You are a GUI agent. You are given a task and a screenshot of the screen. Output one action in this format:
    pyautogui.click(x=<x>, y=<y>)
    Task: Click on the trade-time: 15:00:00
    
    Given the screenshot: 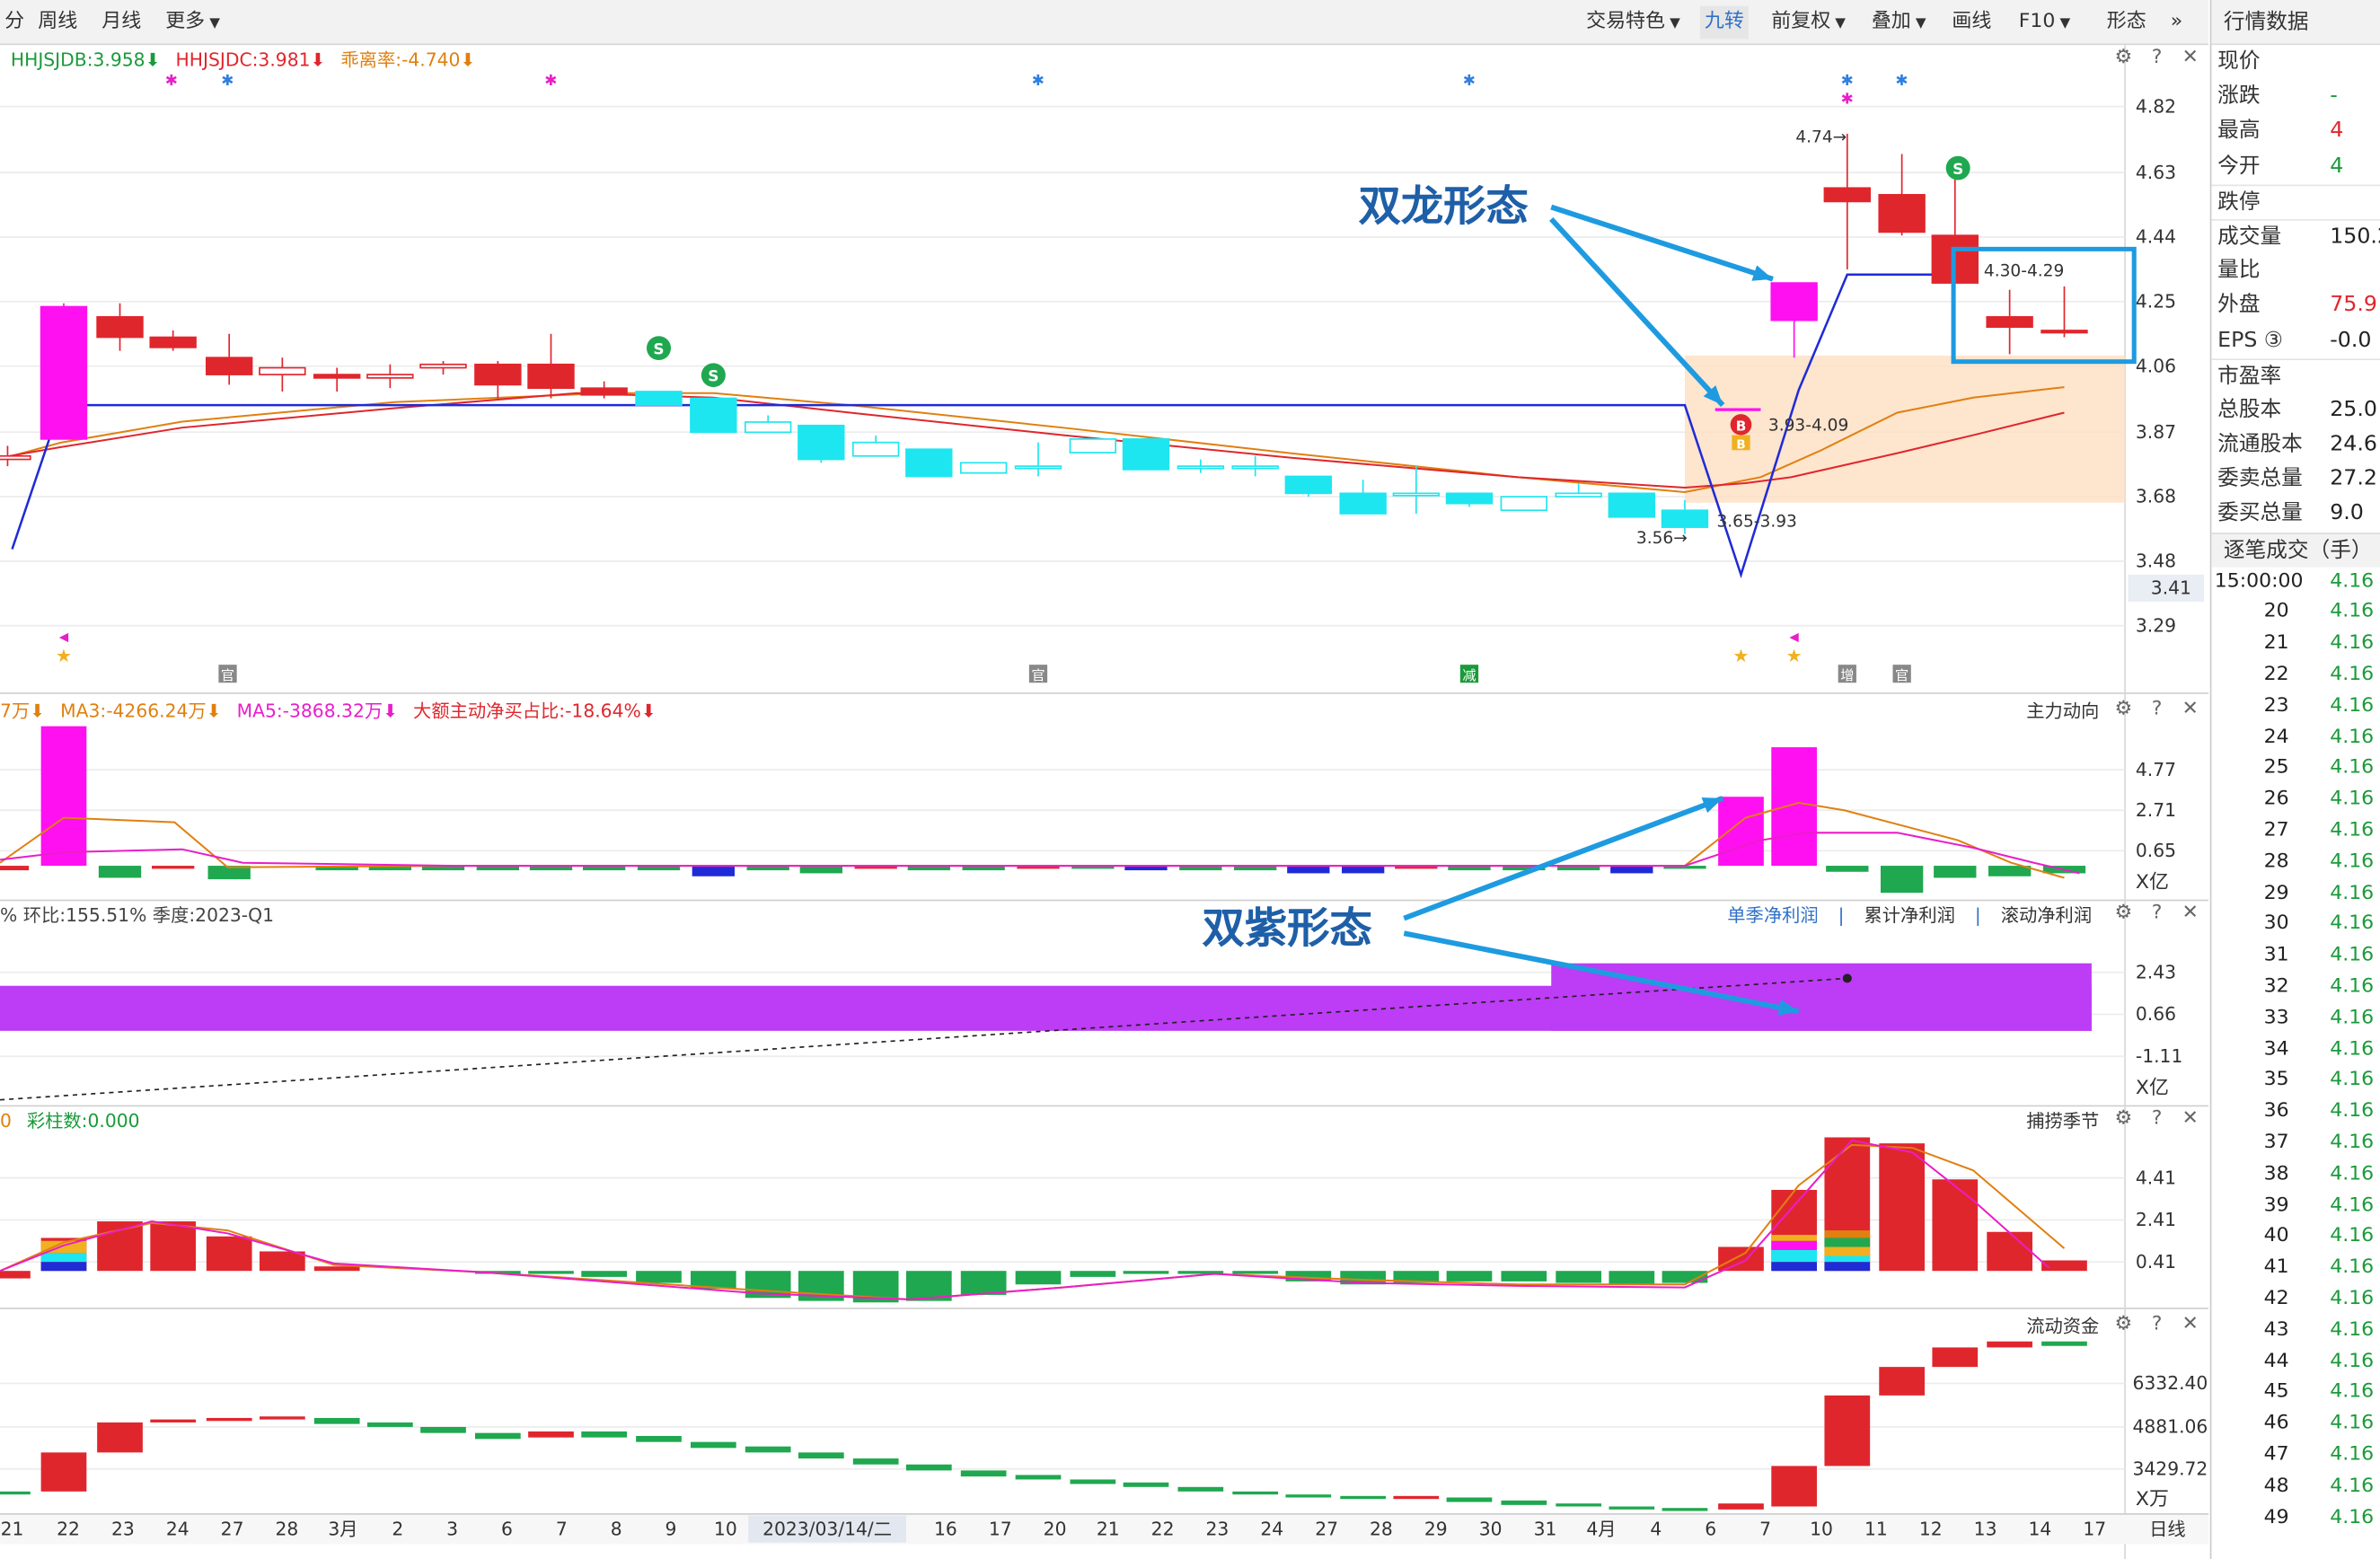 What is the action you would take?
    pyautogui.click(x=2259, y=581)
    